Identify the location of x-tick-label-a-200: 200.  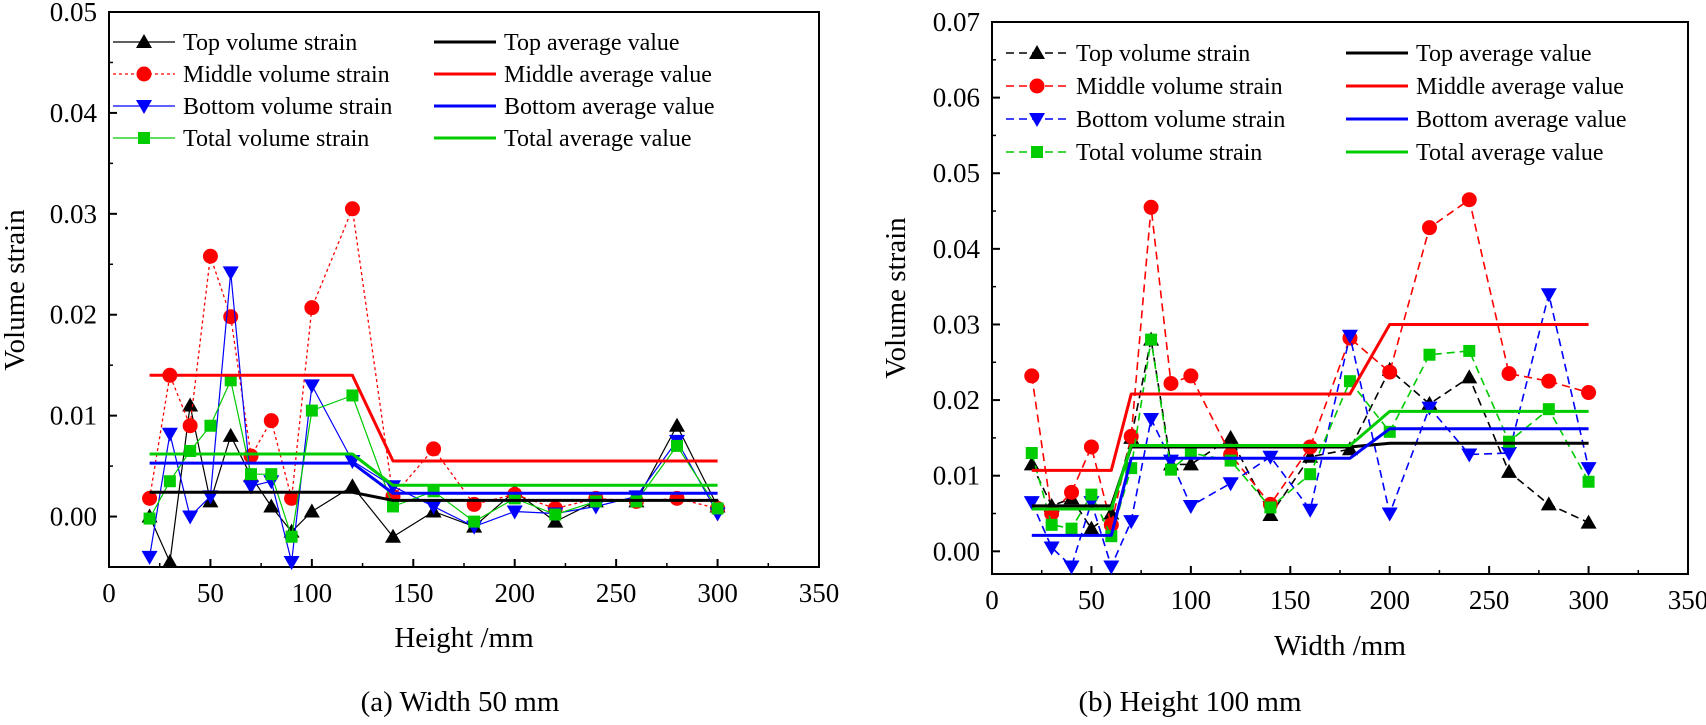
(514, 593).